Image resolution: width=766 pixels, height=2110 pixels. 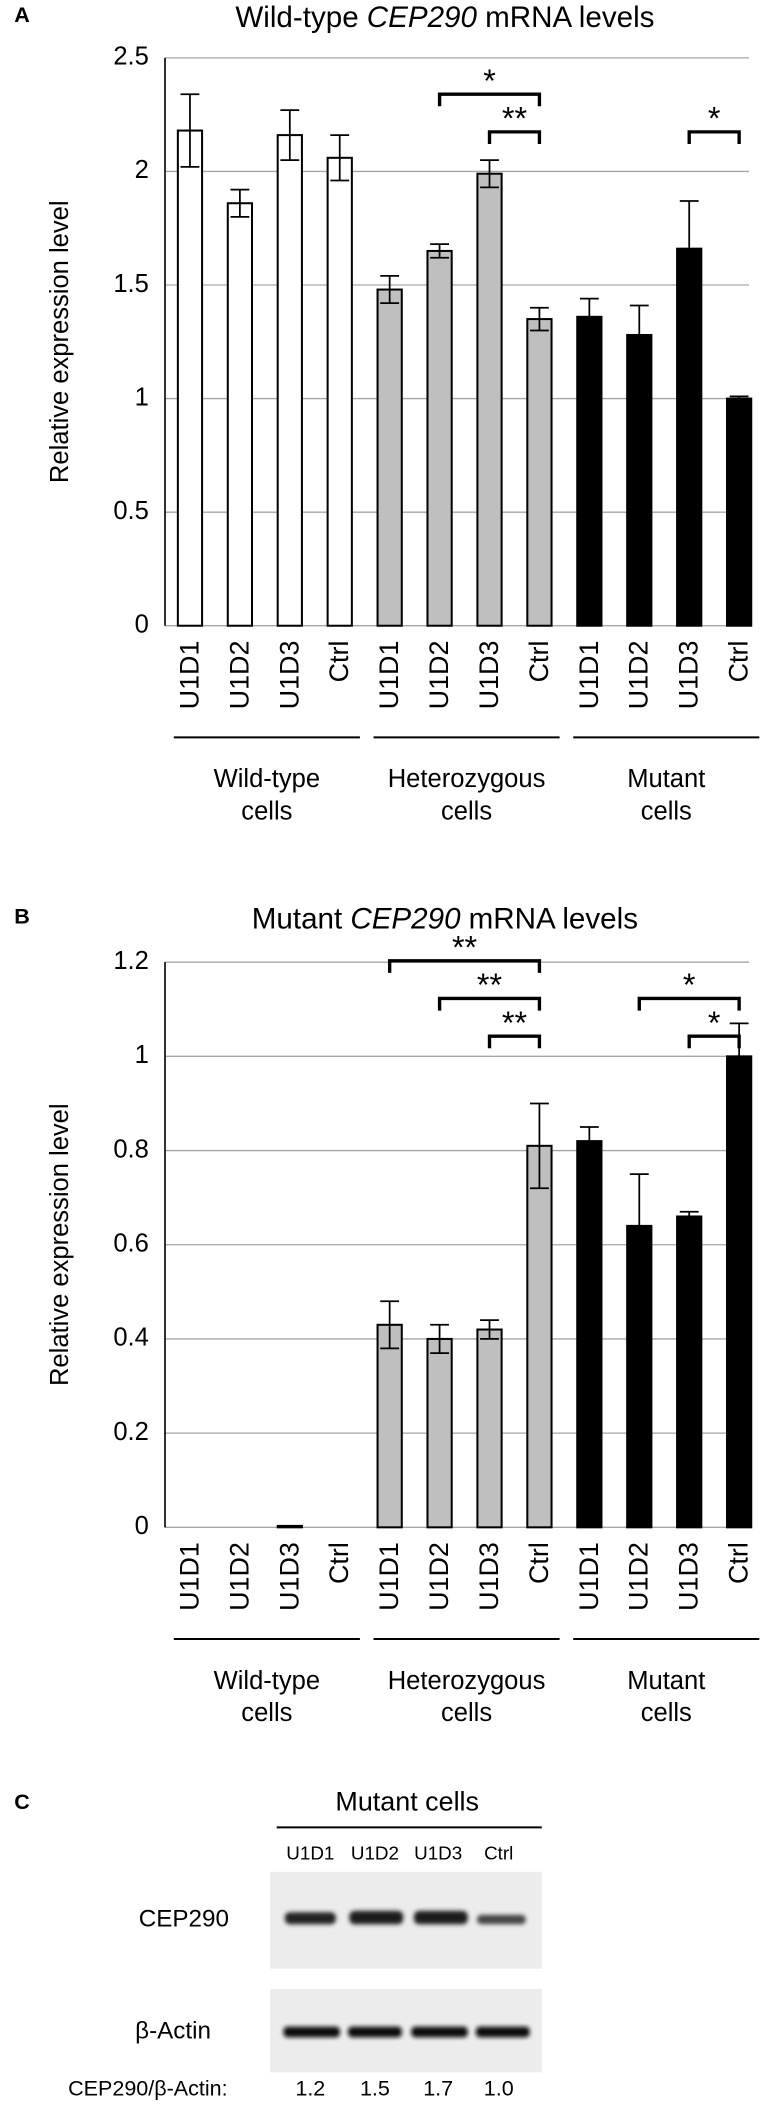 I want to click on y-tick-label: 0.5, so click(x=131, y=511).